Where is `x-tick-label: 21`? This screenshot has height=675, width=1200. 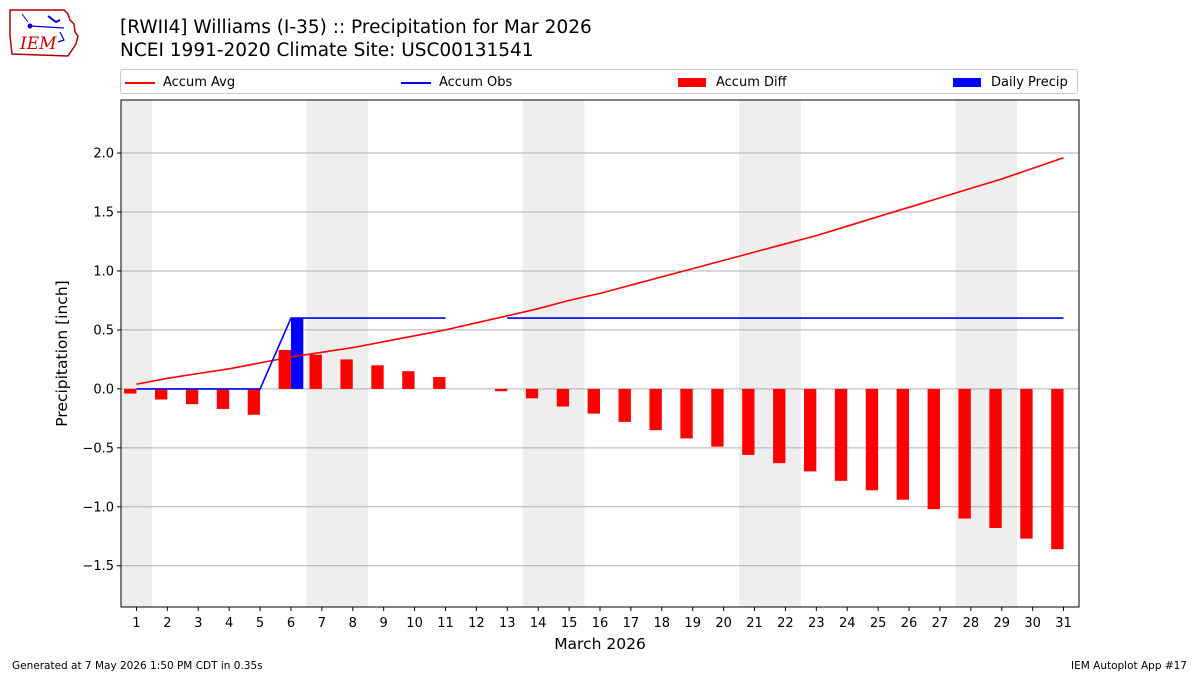 x-tick-label: 21 is located at coordinates (754, 623).